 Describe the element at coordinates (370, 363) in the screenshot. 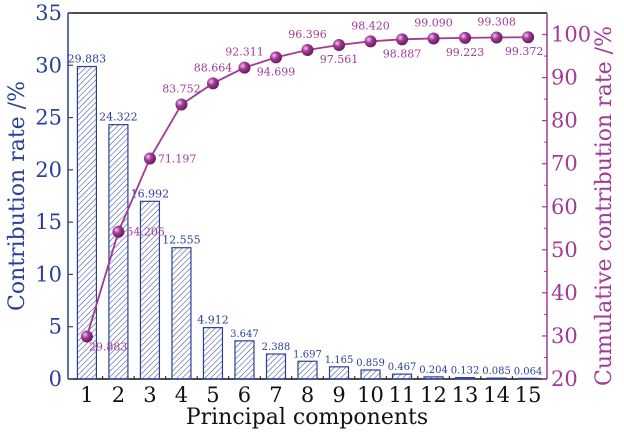

I see `bar-value-label: 0.859` at that location.